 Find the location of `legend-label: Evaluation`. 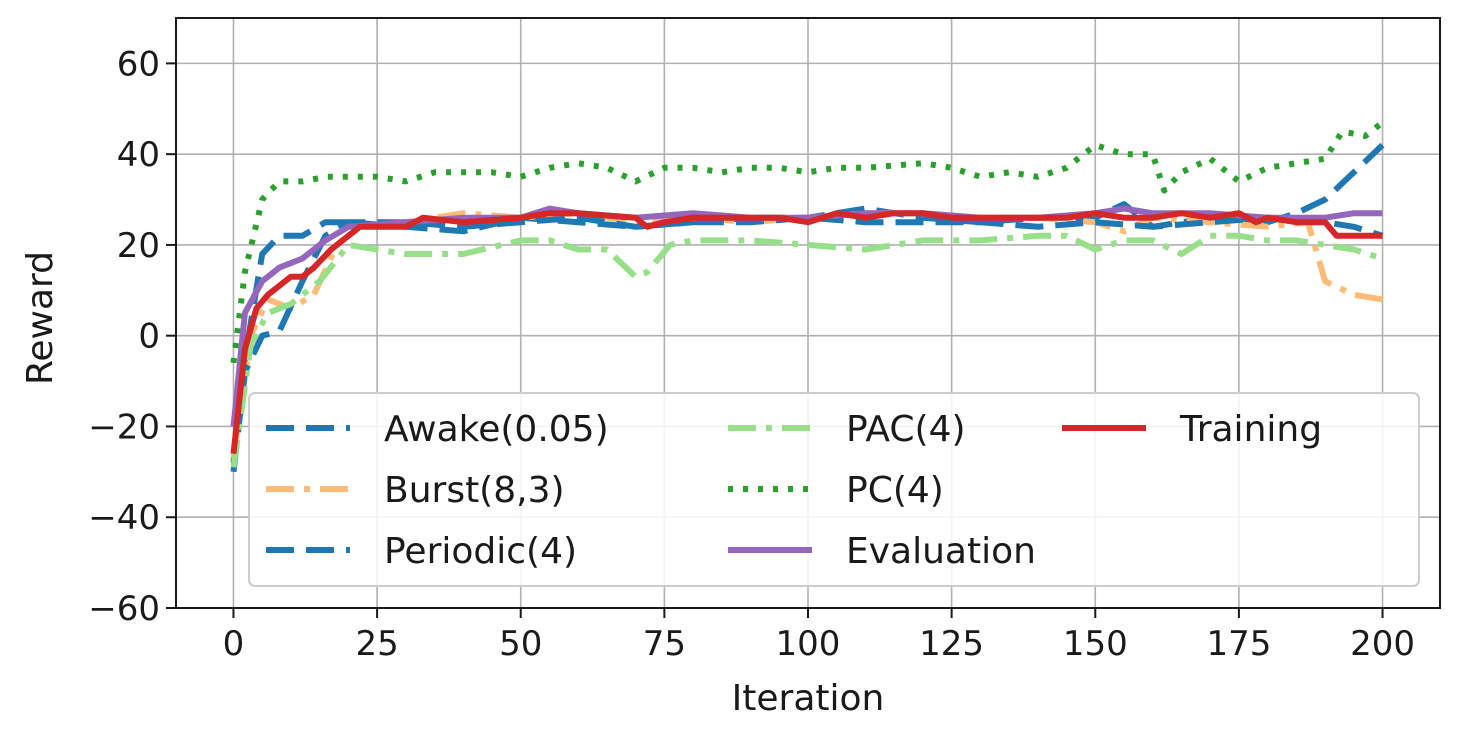

legend-label: Evaluation is located at coordinates (941, 551).